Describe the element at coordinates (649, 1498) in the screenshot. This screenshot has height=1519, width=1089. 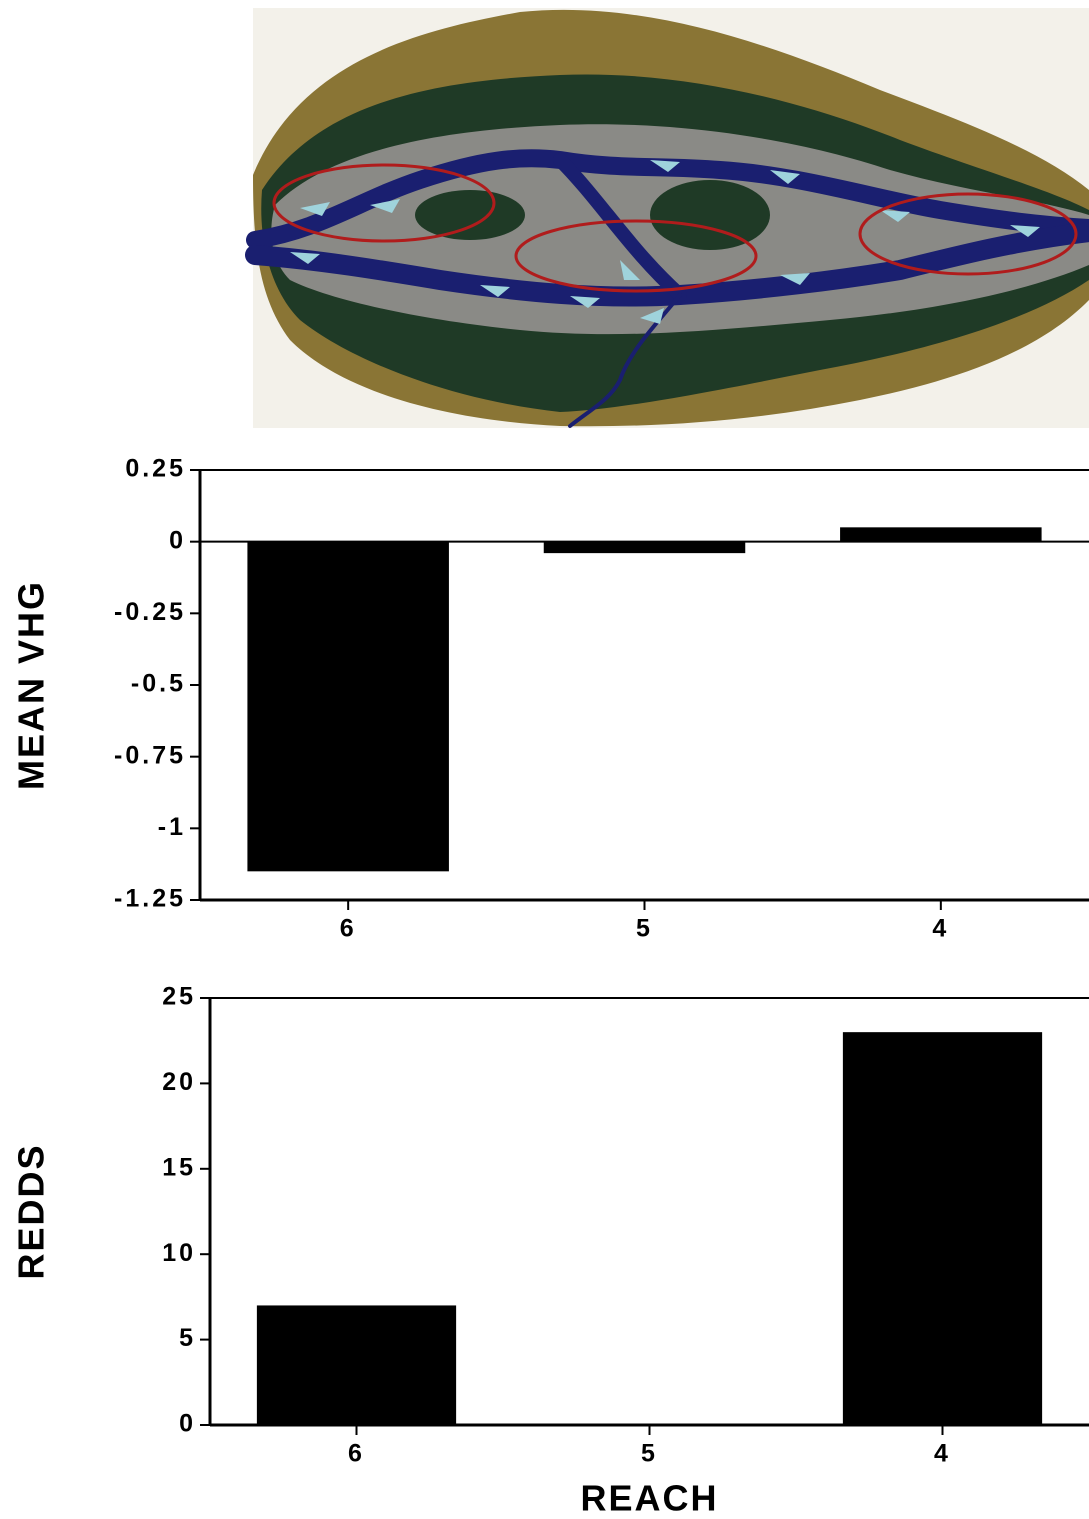
I see `x-axis-title: REACH` at that location.